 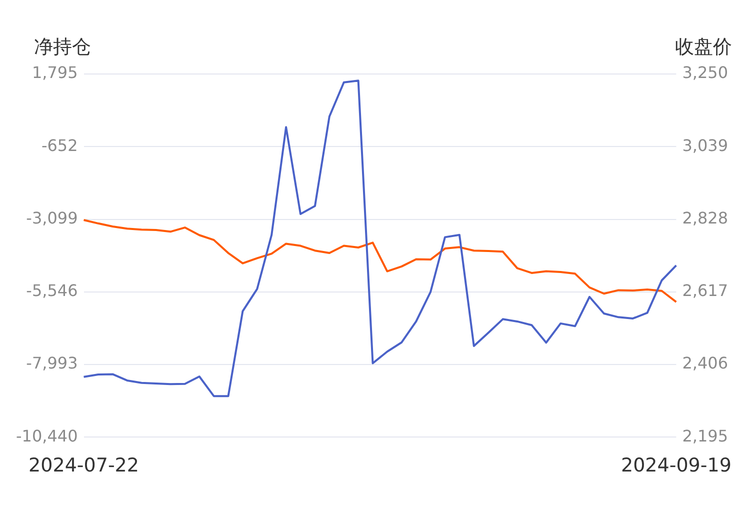 I want to click on x-tick-label: 2024-09-19, so click(x=676, y=465).